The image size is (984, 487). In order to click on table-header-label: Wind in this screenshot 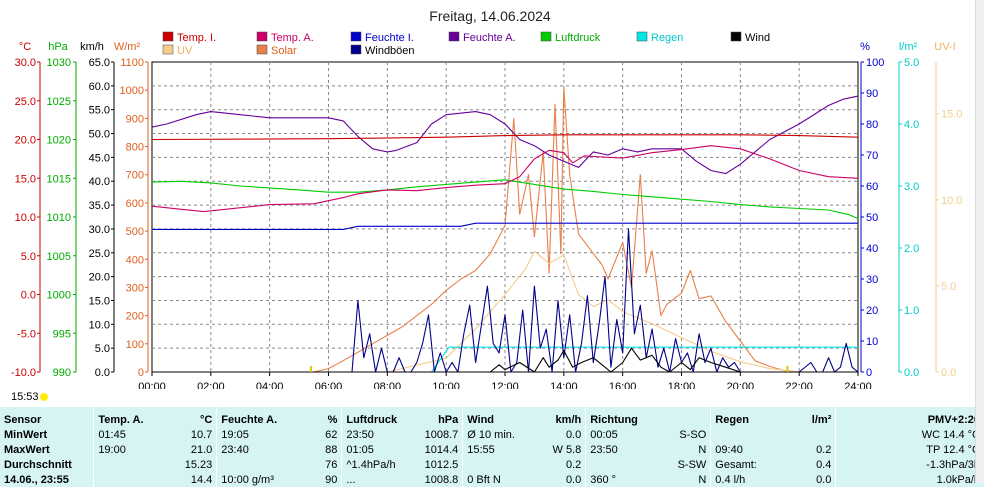, I will do `click(494, 417)`.